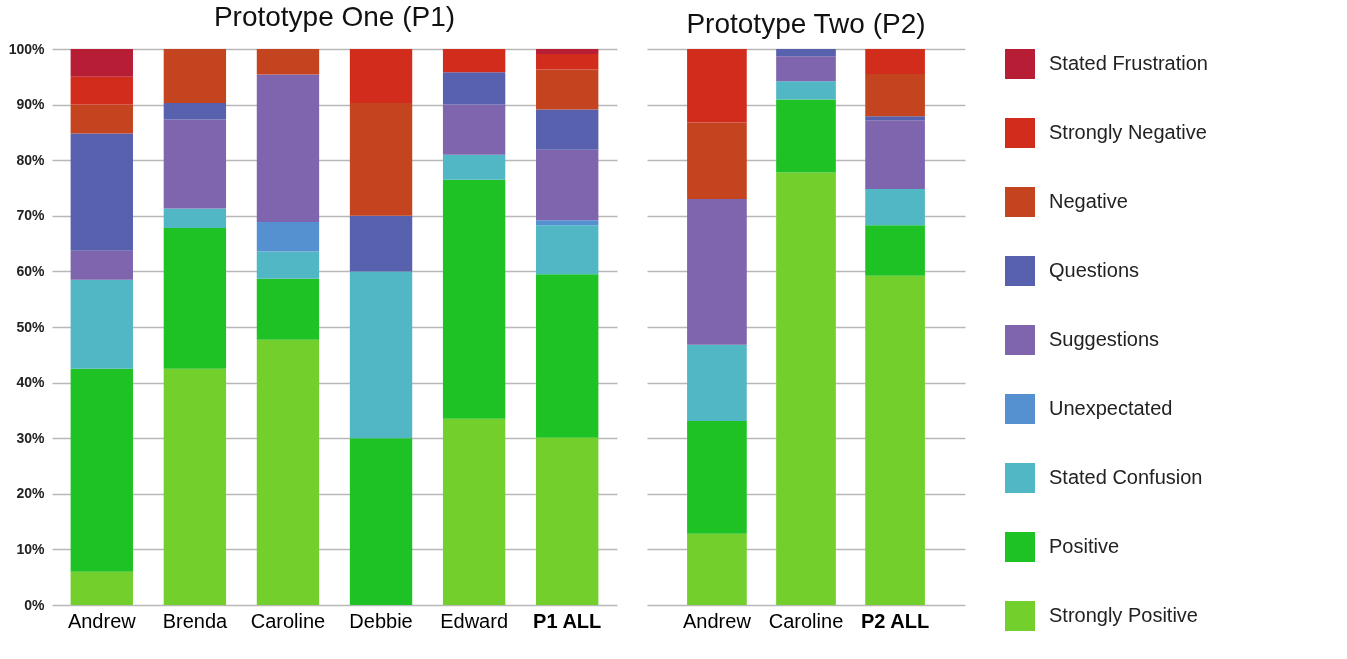  What do you see at coordinates (31, 382) in the screenshot?
I see `y-tick-label: 40%` at bounding box center [31, 382].